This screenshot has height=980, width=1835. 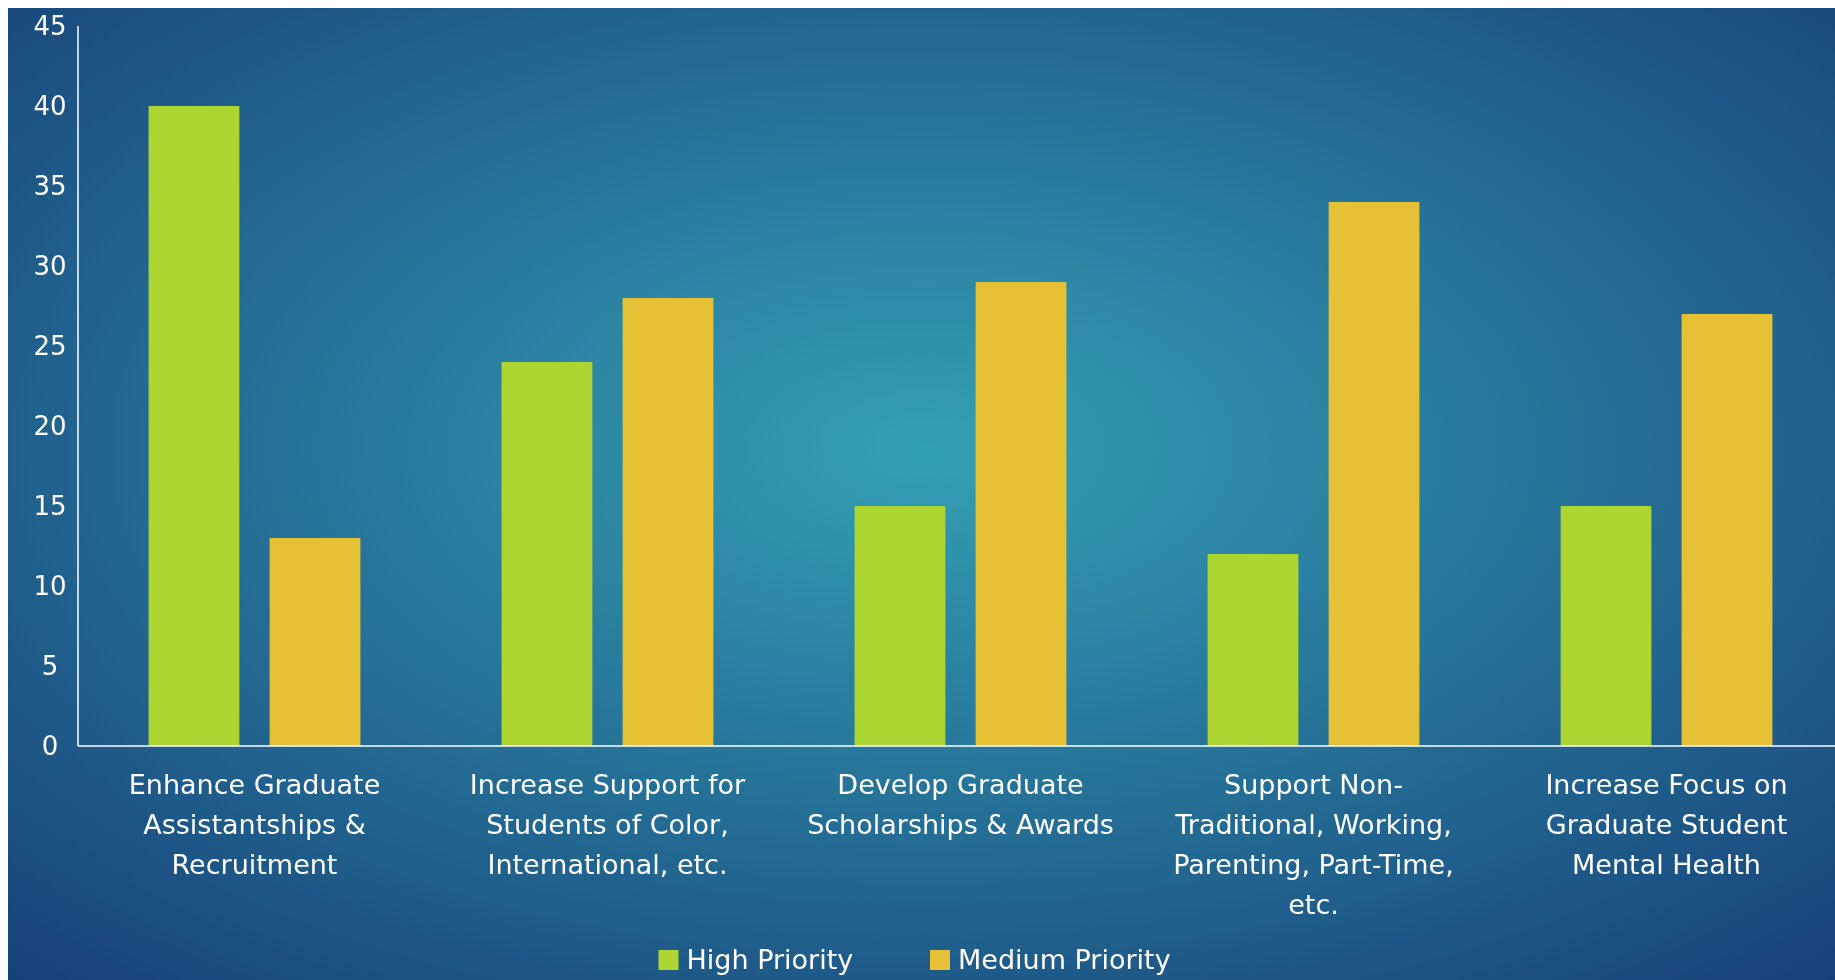 What do you see at coordinates (50, 746) in the screenshot?
I see `y-tick-label: 0` at bounding box center [50, 746].